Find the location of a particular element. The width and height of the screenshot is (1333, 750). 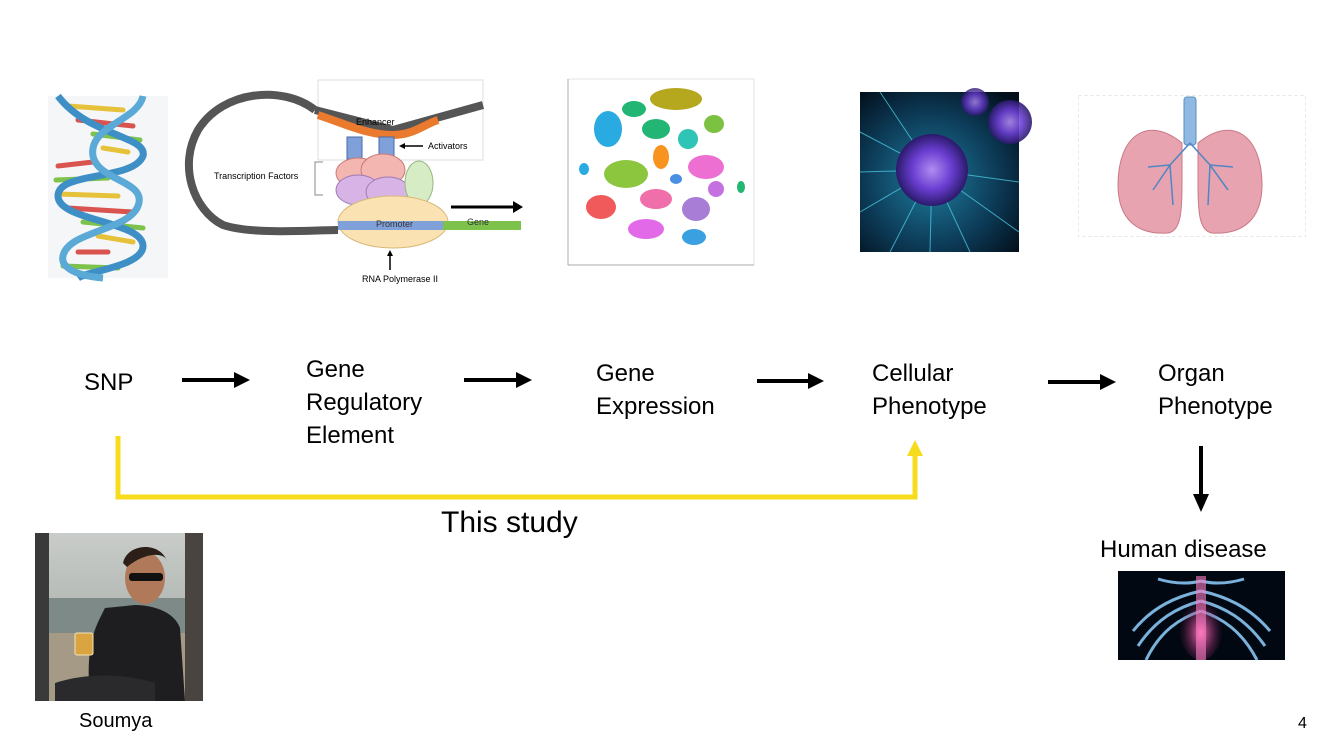

cell-image is located at coordinates (945, 170).